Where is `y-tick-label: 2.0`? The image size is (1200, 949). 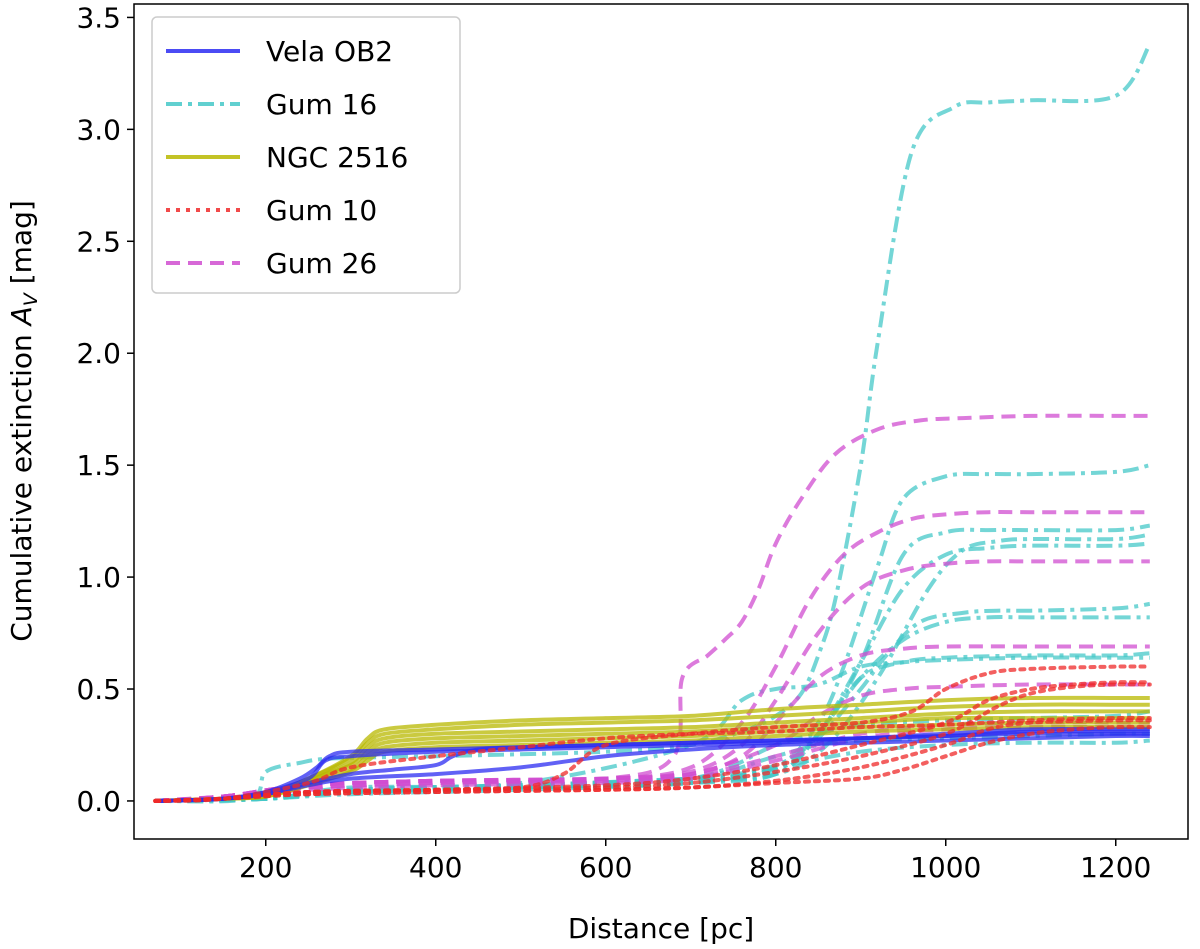 y-tick-label: 2.0 is located at coordinates (98, 353).